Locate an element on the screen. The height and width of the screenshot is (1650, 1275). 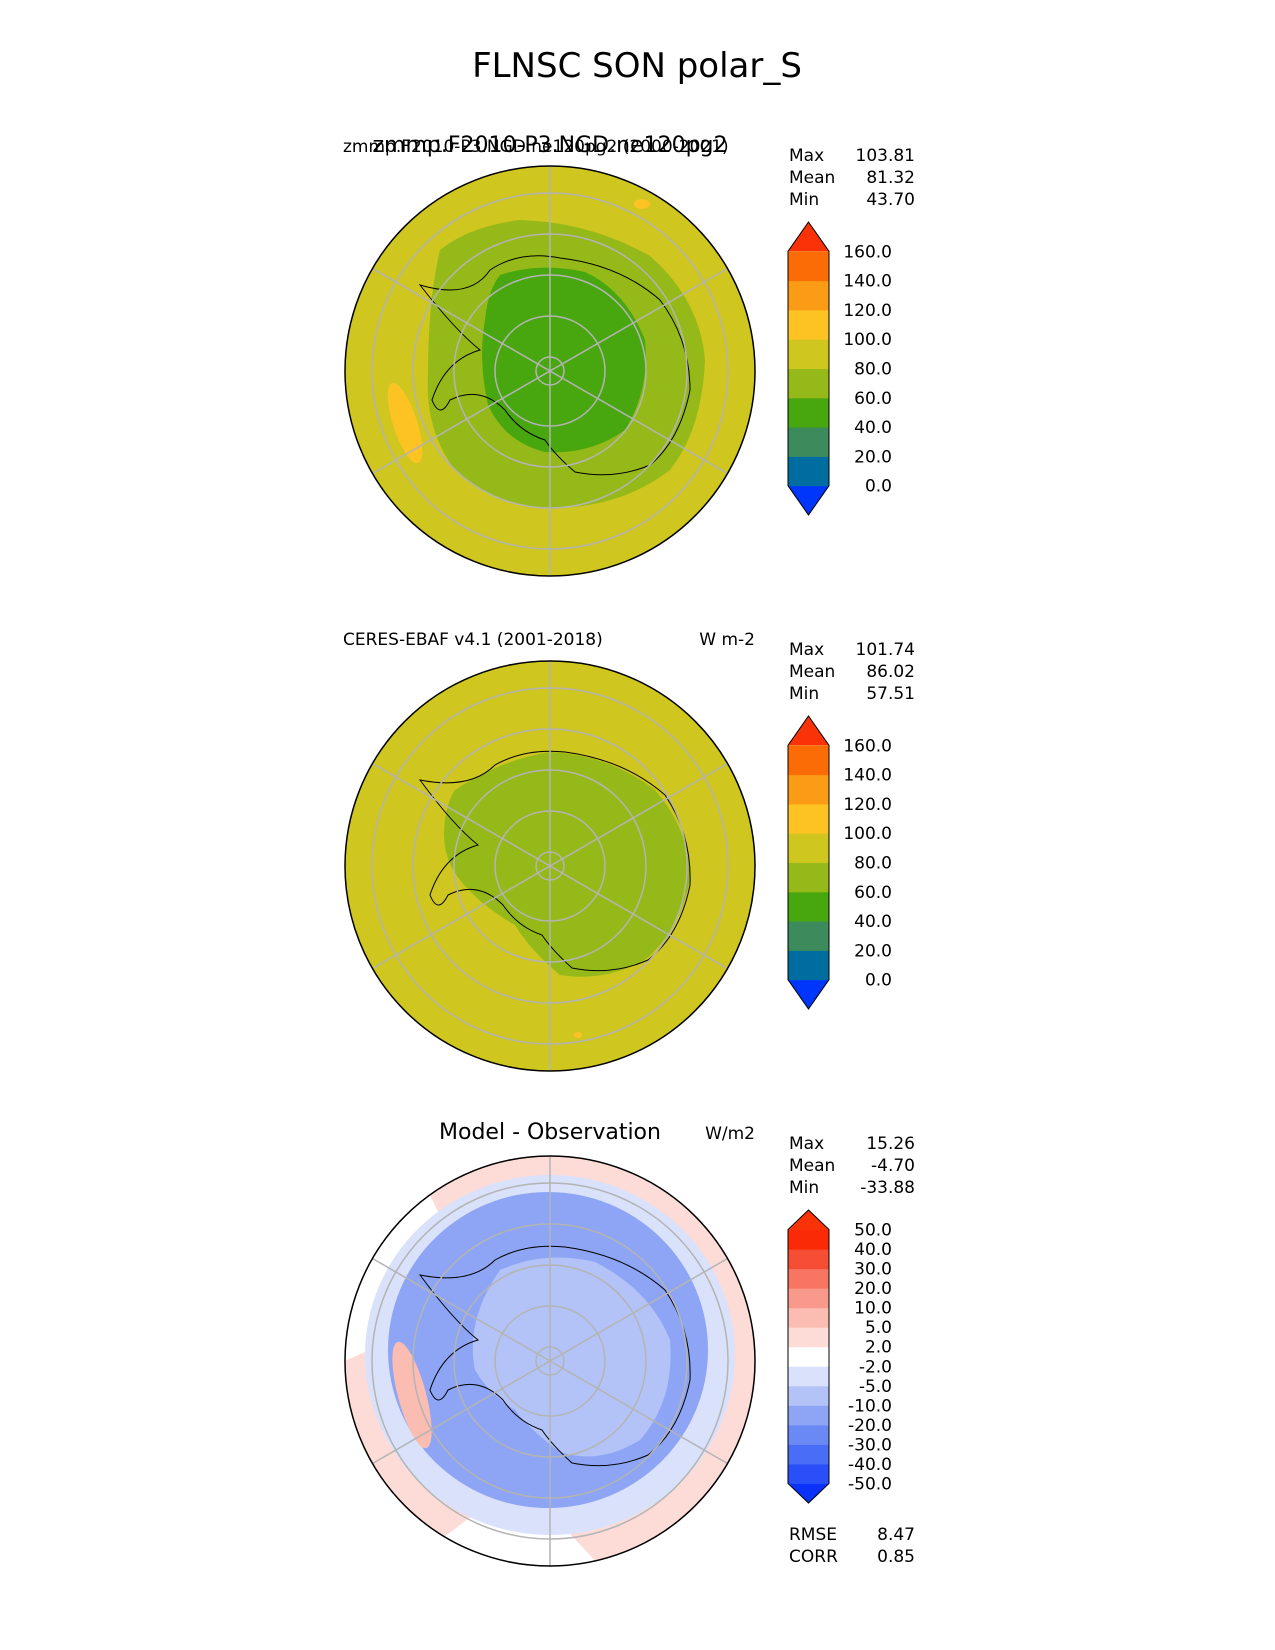
colorbar-tick-label: 160.0 is located at coordinates (867, 746).